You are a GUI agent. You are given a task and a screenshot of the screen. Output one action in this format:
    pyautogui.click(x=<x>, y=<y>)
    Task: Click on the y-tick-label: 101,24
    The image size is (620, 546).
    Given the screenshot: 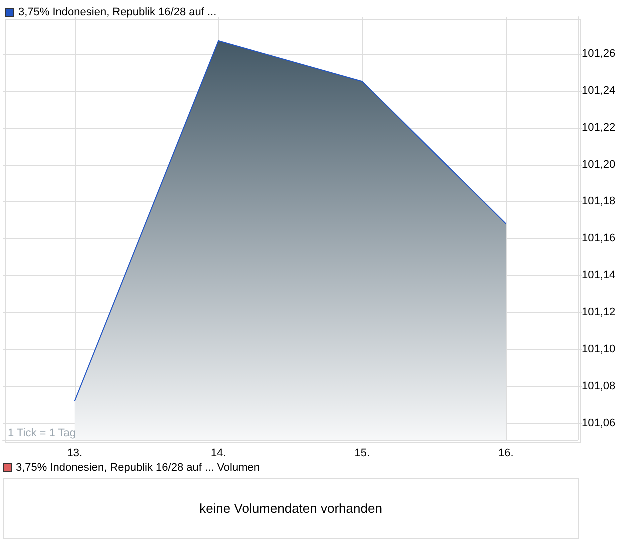 What is the action you would take?
    pyautogui.click(x=599, y=90)
    